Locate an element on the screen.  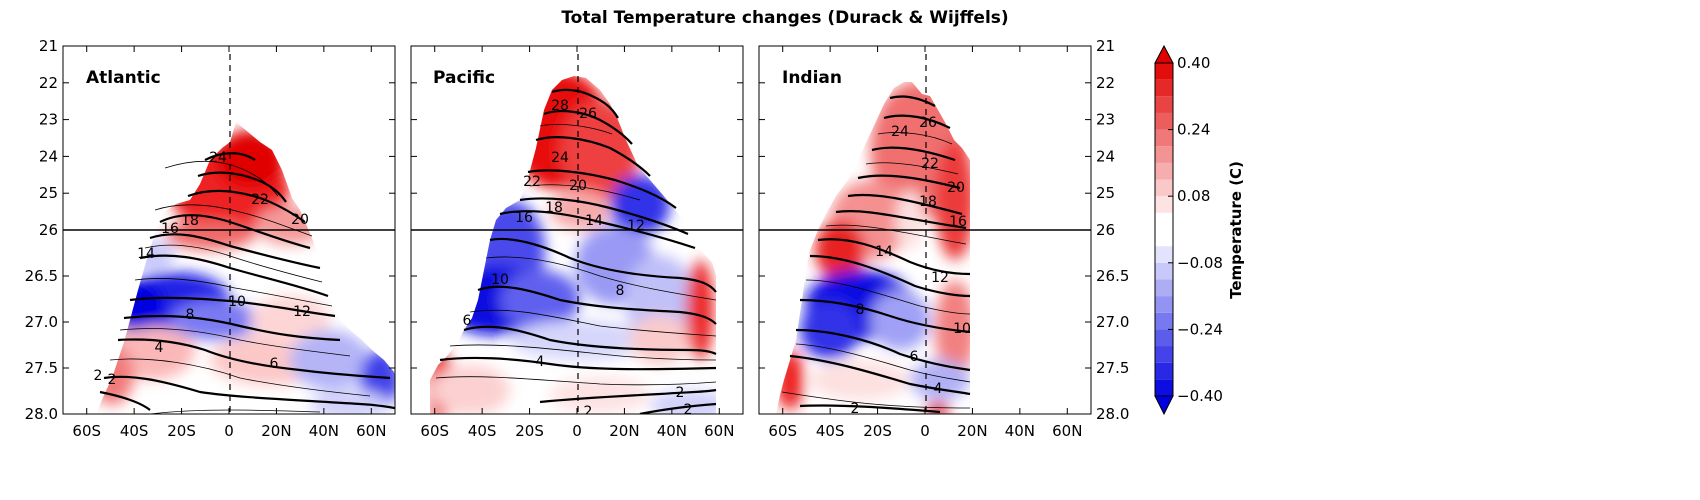
y-tick-label-left: 21 is located at coordinates (48, 46).